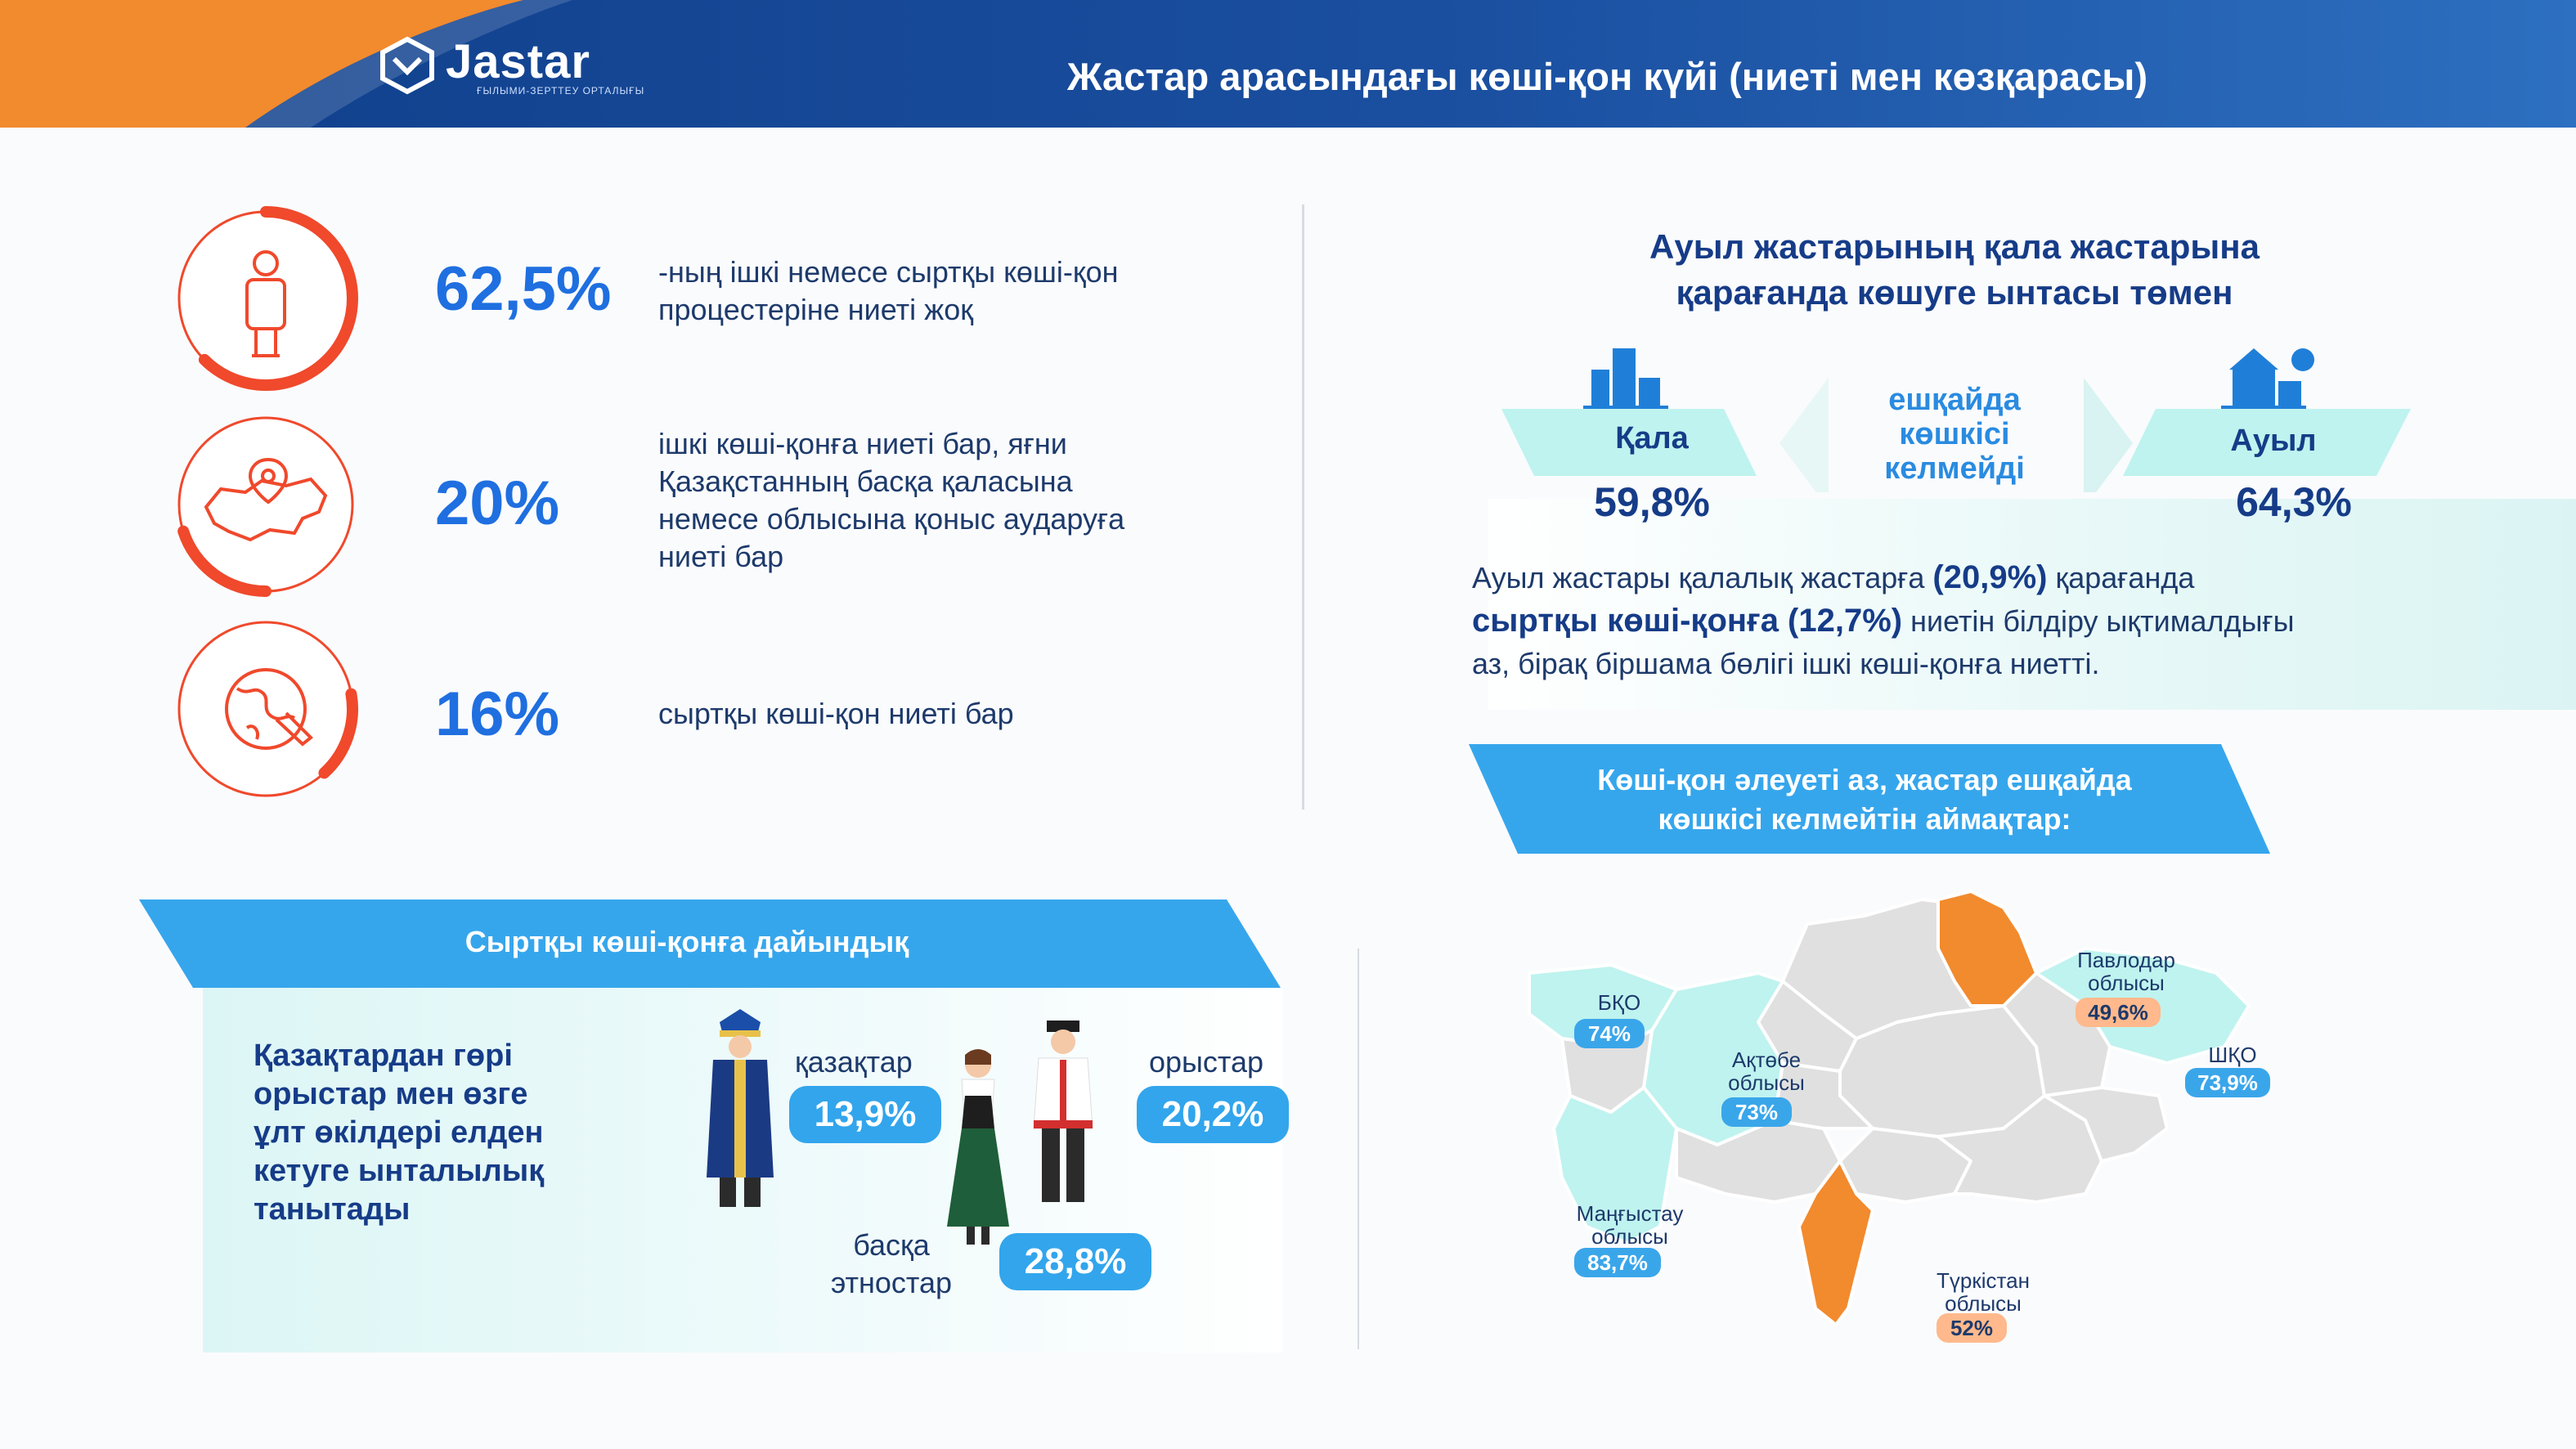 Image resolution: width=2576 pixels, height=1449 pixels. What do you see at coordinates (2294, 502) in the screenshot?
I see `village-value: 64,3%` at bounding box center [2294, 502].